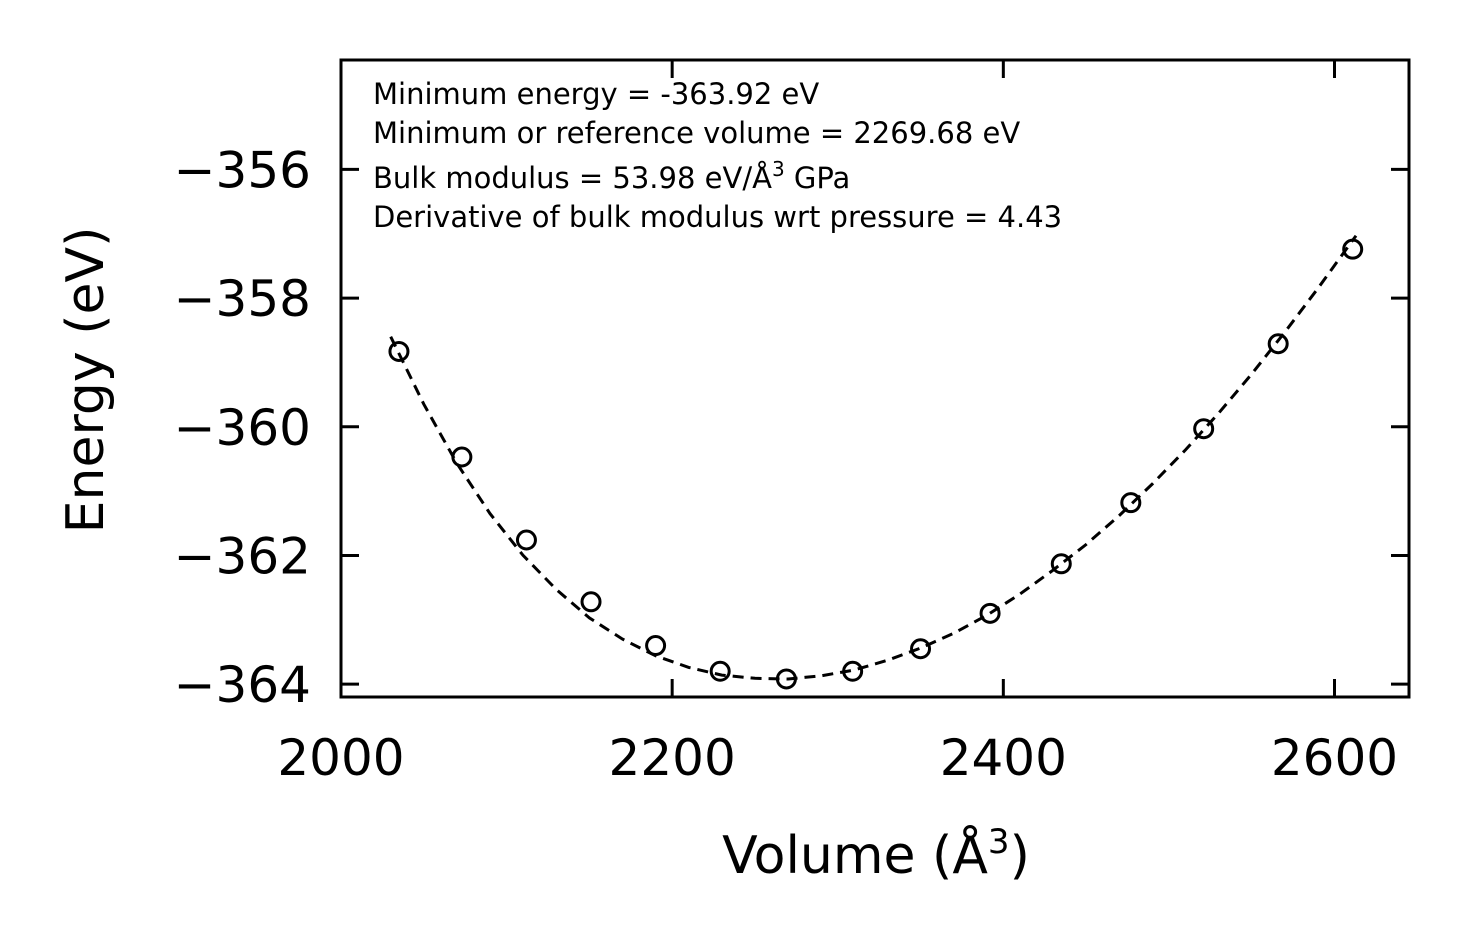 The width and height of the screenshot is (1469, 943). What do you see at coordinates (596, 94) in the screenshot?
I see `annotation-min-energy: Minimum energy = -363.92 eV` at bounding box center [596, 94].